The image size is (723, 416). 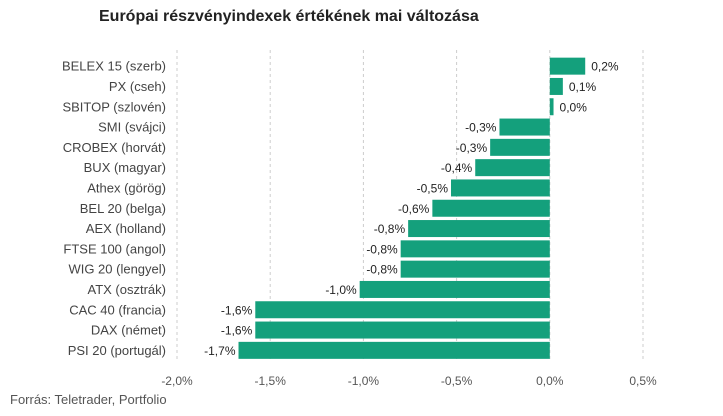 I want to click on data-label: -1,0%, so click(x=341, y=290).